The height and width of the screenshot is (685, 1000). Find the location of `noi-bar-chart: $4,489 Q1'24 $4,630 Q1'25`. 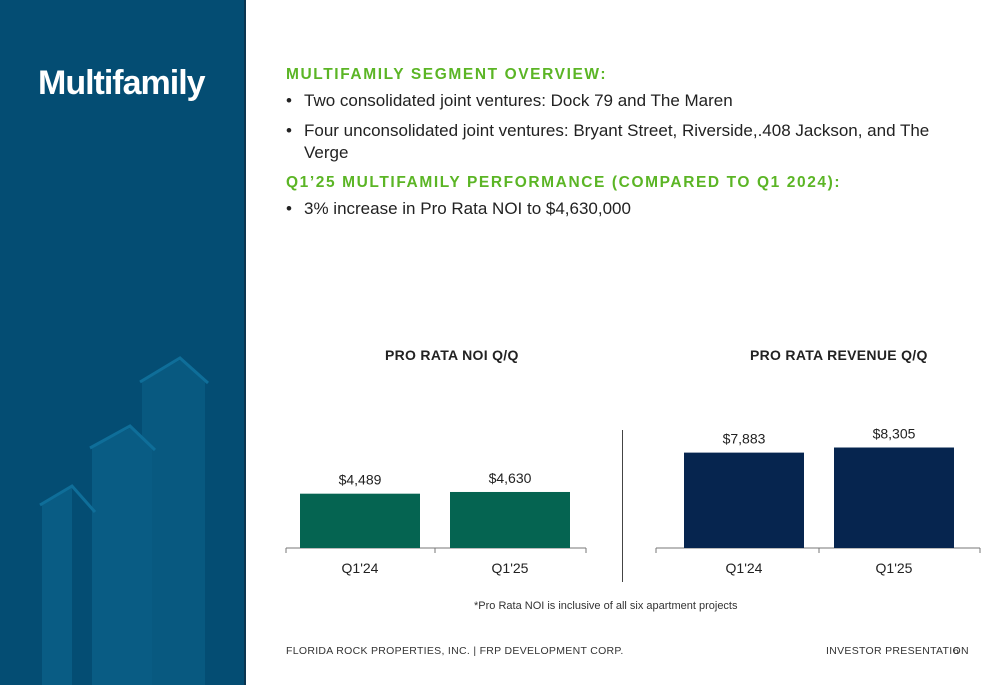

noi-bar-chart: $4,489 Q1'24 $4,630 Q1'25 is located at coordinates (436, 523).